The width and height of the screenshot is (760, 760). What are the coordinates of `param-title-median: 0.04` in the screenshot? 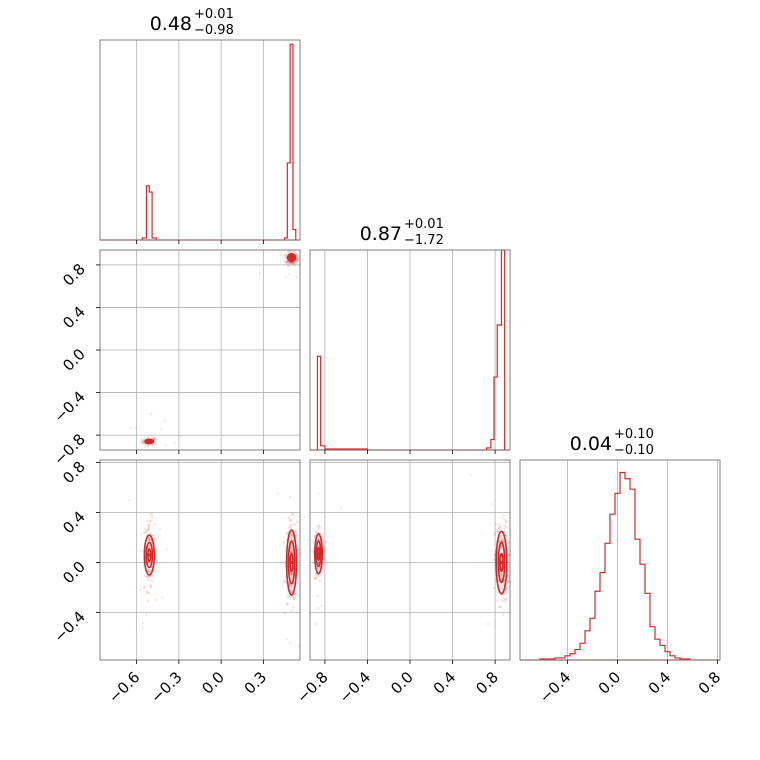 It's located at (591, 444).